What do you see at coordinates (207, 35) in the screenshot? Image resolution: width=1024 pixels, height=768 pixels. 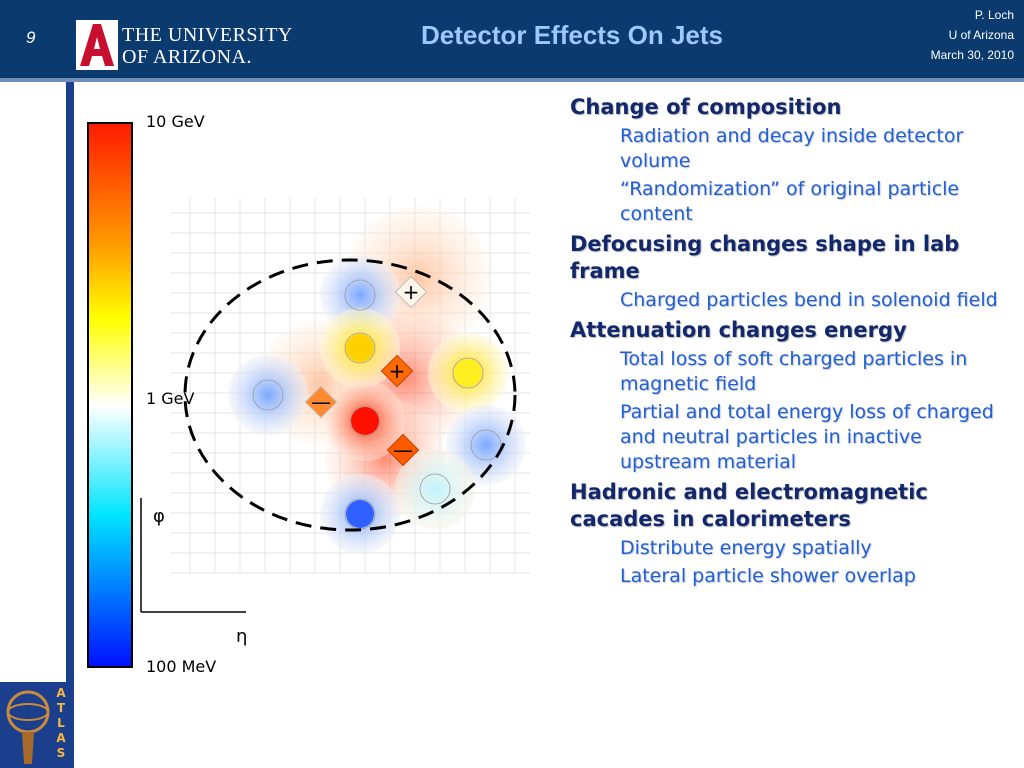 I see `logo-text: THE UNIVERSITY` at bounding box center [207, 35].